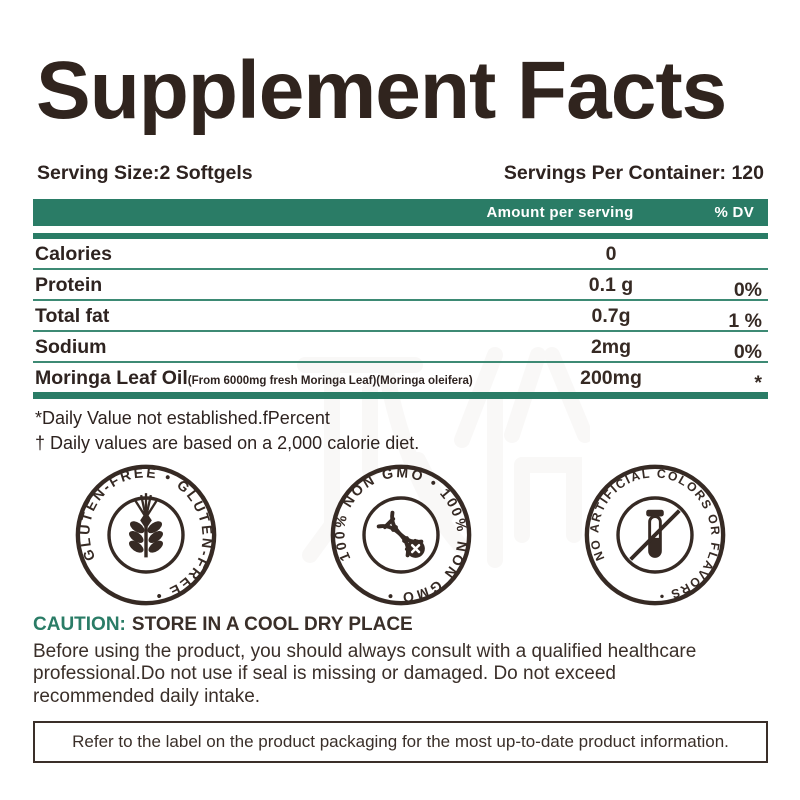 The width and height of the screenshot is (800, 800). I want to click on certification-badges: GLUTEN-FREE • GLUTEN-FREE •, so click(400, 535).